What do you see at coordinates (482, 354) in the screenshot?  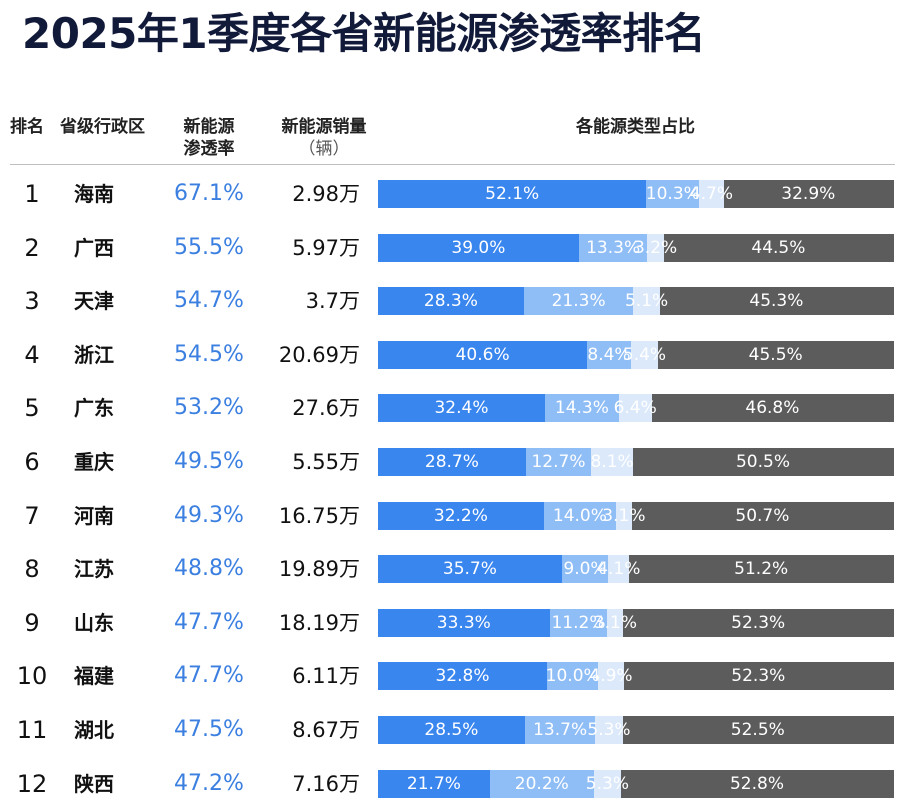 I see `share-label-1: 40.6%` at bounding box center [482, 354].